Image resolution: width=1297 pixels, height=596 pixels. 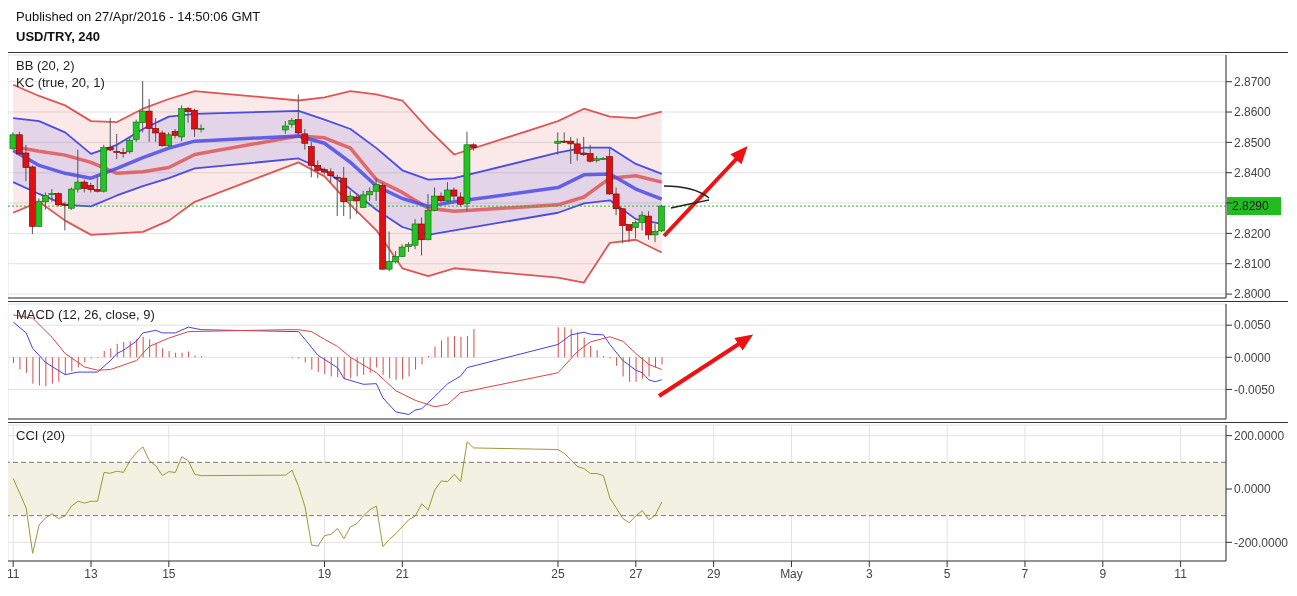 I want to click on x-tick-label: 13, so click(x=91, y=573).